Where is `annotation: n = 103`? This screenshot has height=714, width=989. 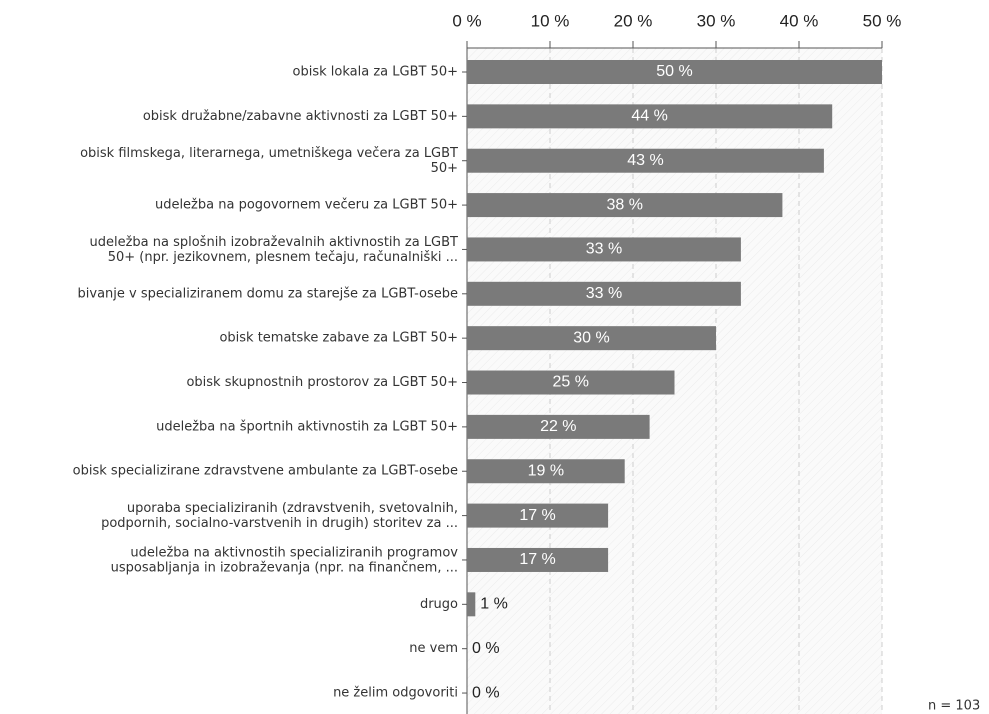 annotation: n = 103 is located at coordinates (954, 706).